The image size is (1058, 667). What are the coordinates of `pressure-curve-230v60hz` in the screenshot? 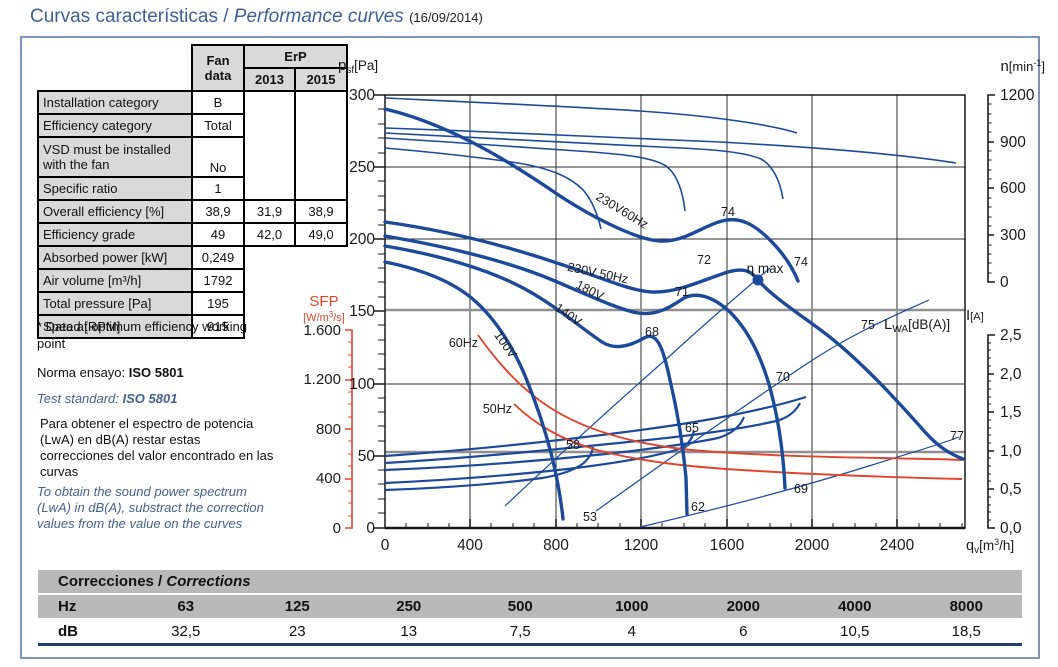 It's located at (591, 195).